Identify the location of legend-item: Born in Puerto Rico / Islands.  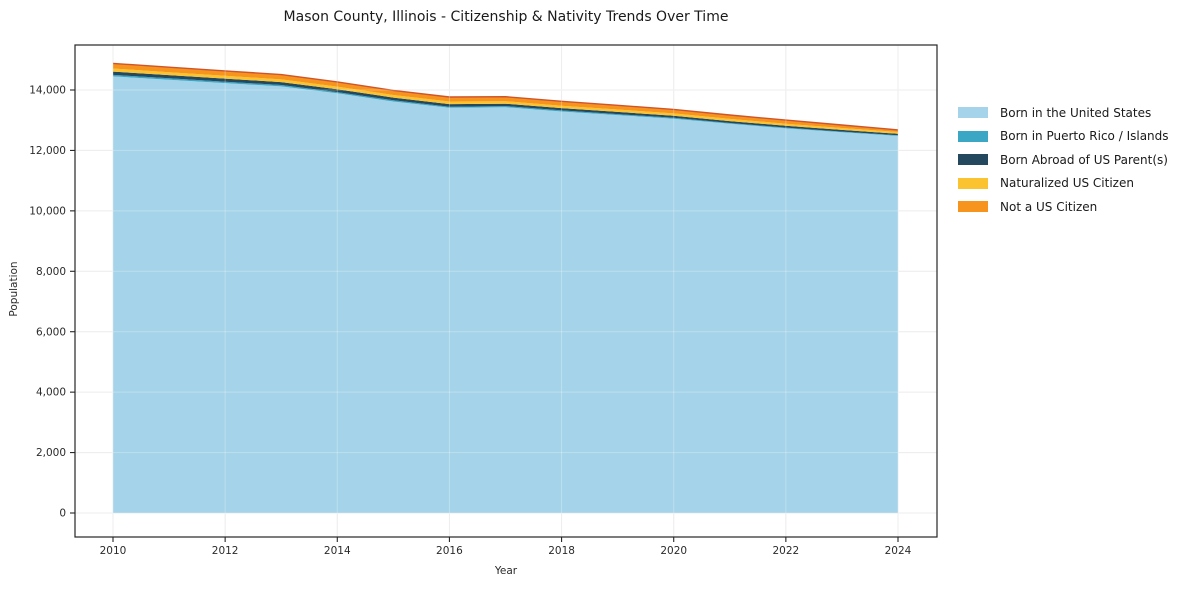
(1063, 137).